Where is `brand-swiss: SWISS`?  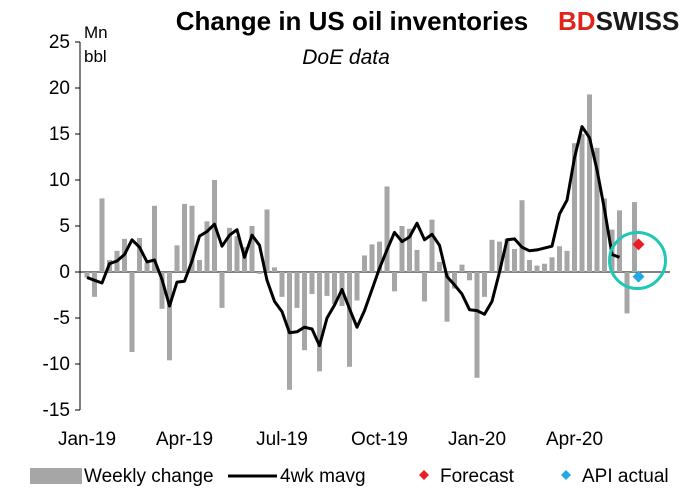
brand-swiss: SWISS is located at coordinates (638, 21).